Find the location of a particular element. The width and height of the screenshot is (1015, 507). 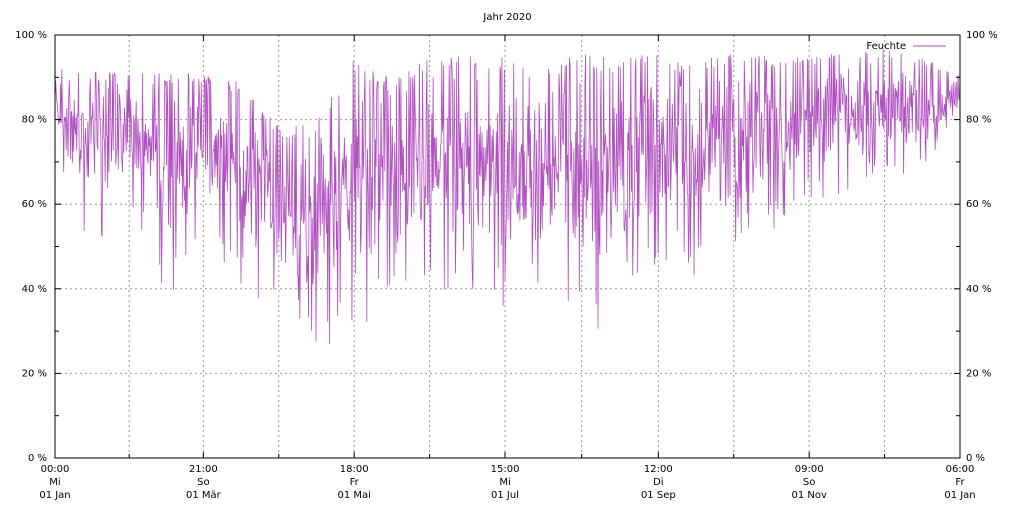

legend: Feuchte is located at coordinates (906, 46).